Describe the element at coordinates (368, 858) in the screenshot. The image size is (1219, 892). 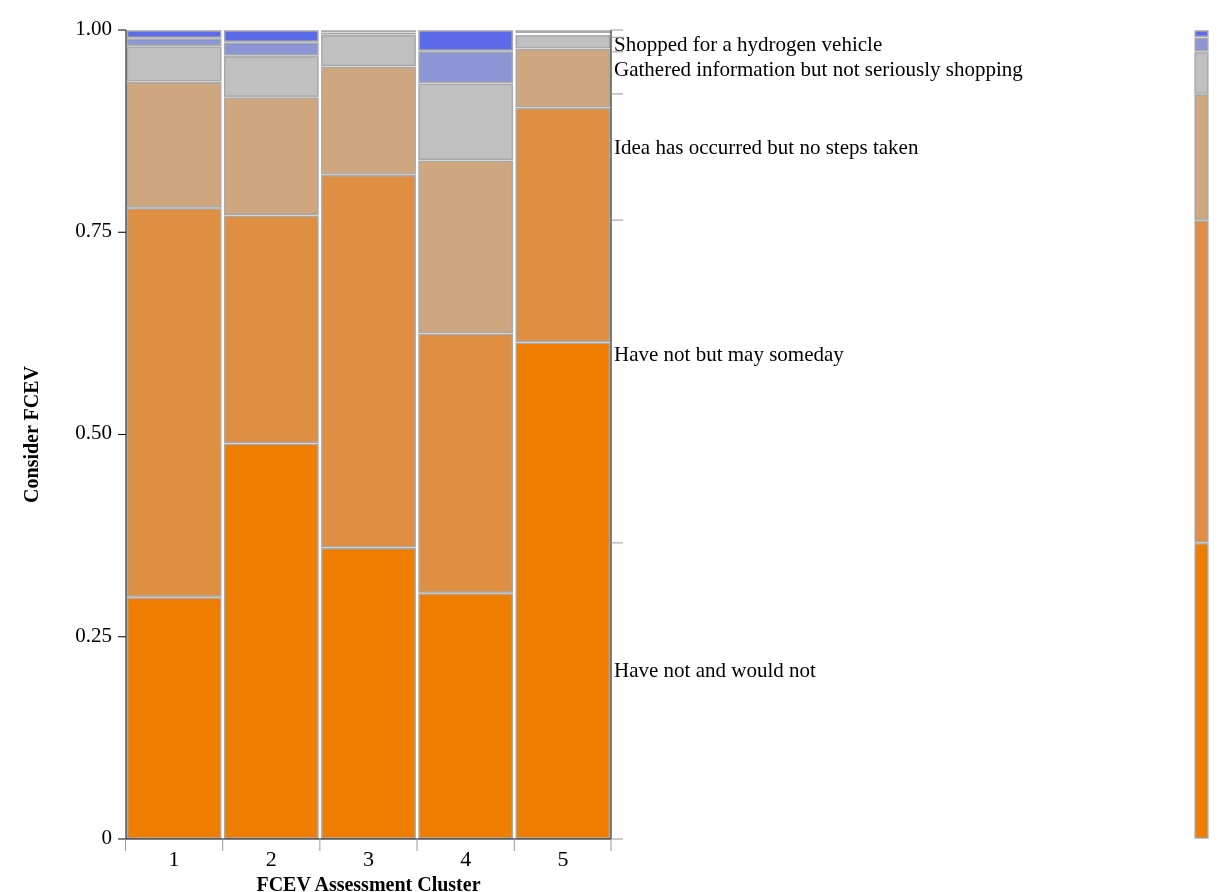
I see `x-tick-label: 3` at that location.